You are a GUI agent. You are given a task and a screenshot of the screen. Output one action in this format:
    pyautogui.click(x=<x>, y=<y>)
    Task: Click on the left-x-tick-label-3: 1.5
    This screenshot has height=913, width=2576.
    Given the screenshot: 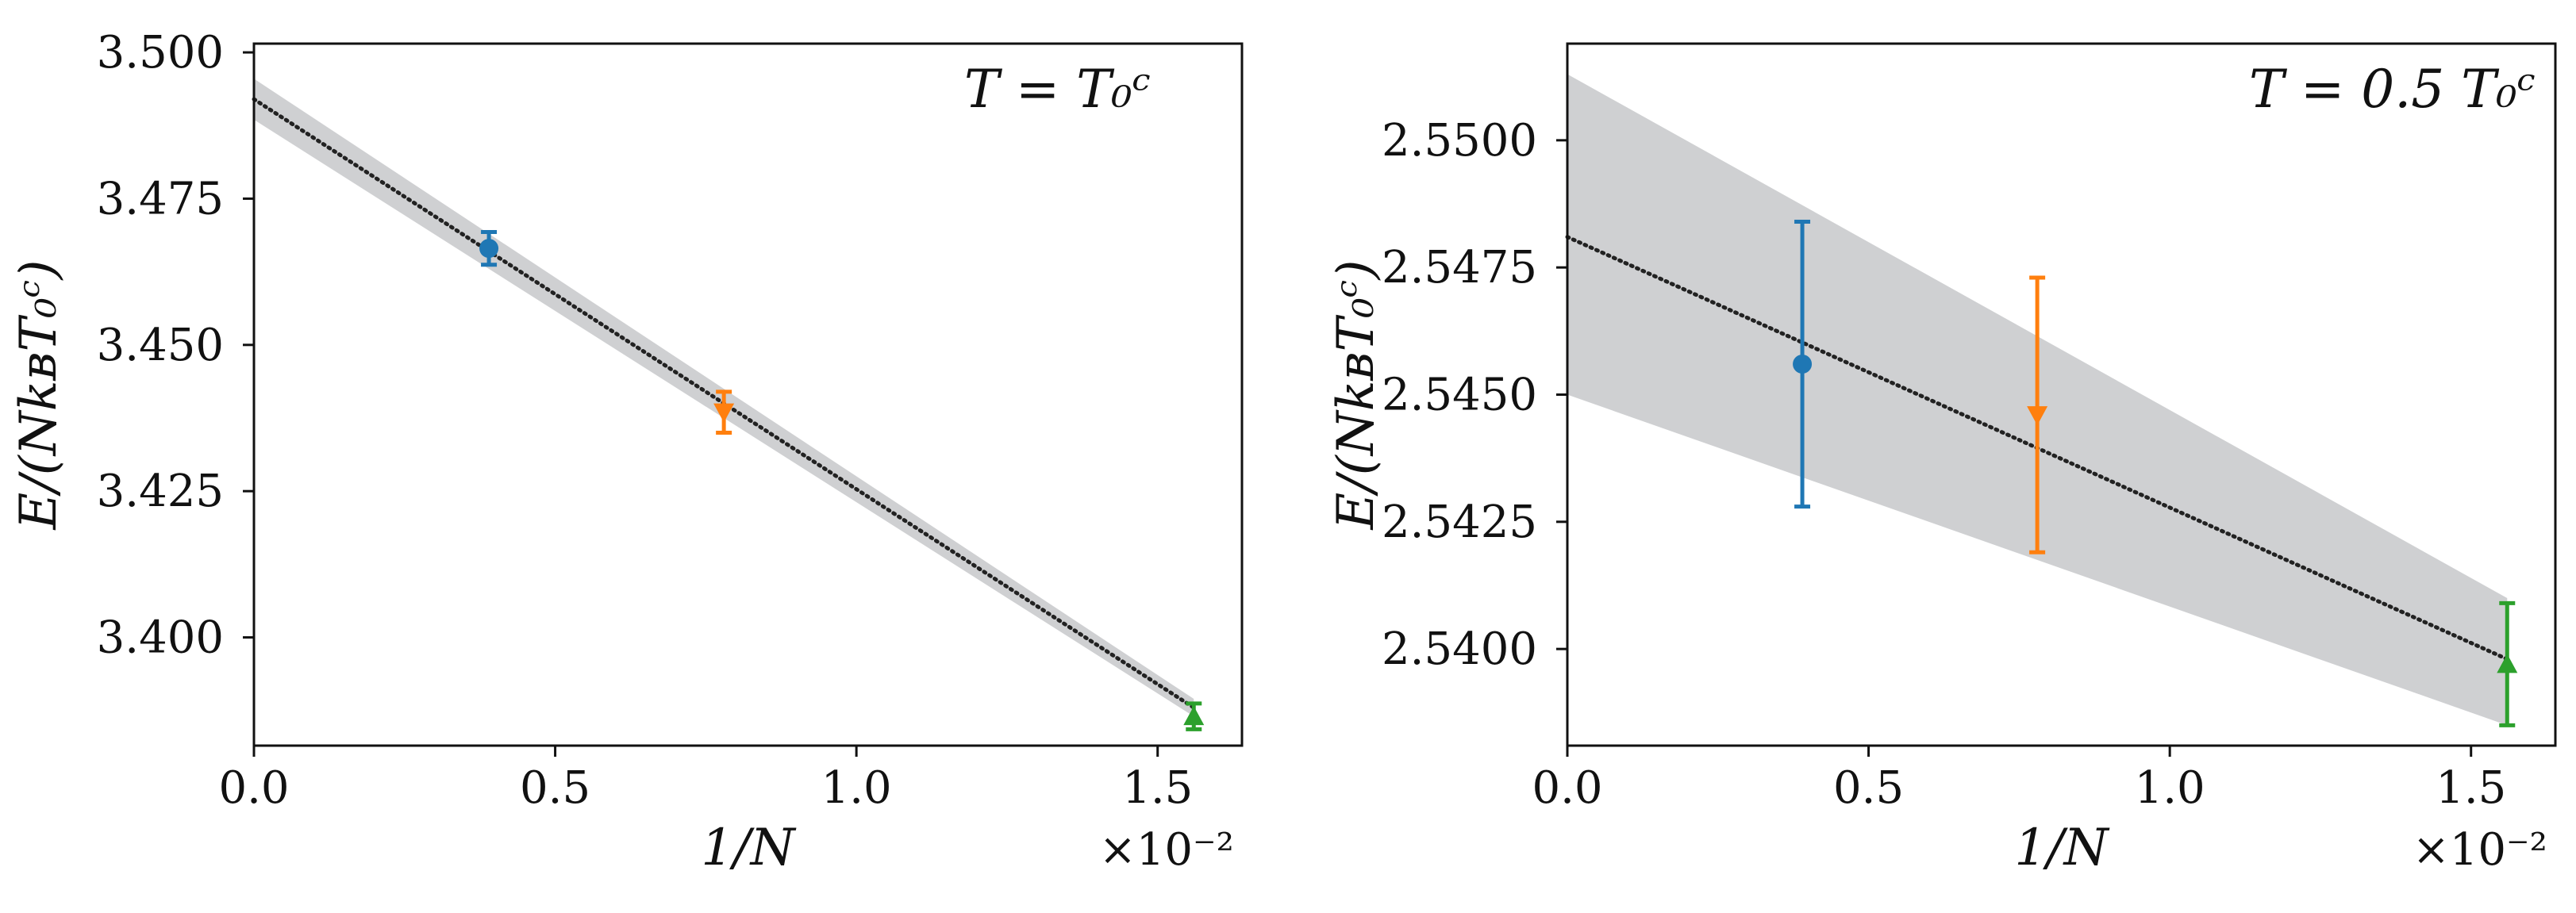 What is the action you would take?
    pyautogui.click(x=1157, y=788)
    